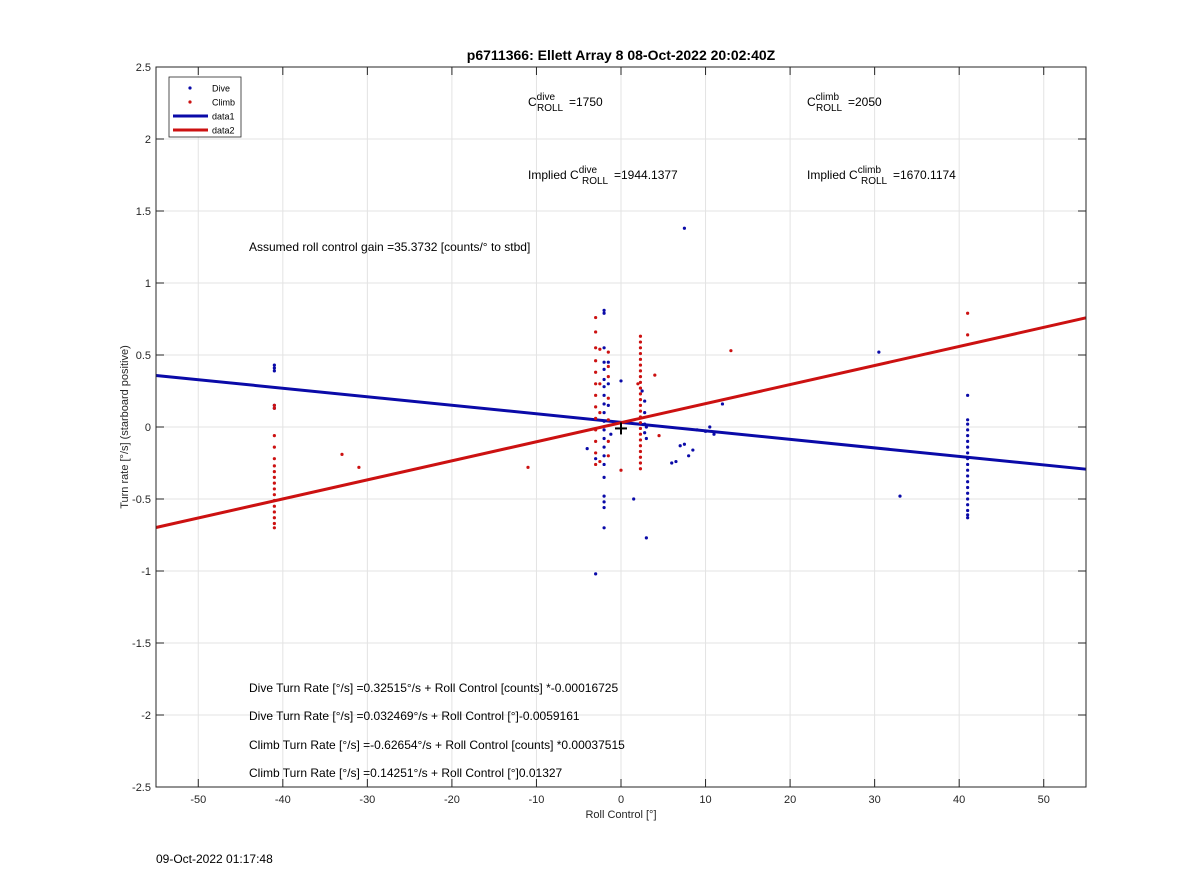 The width and height of the screenshot is (1200, 885). I want to click on x-tick-label: -30, so click(367, 800).